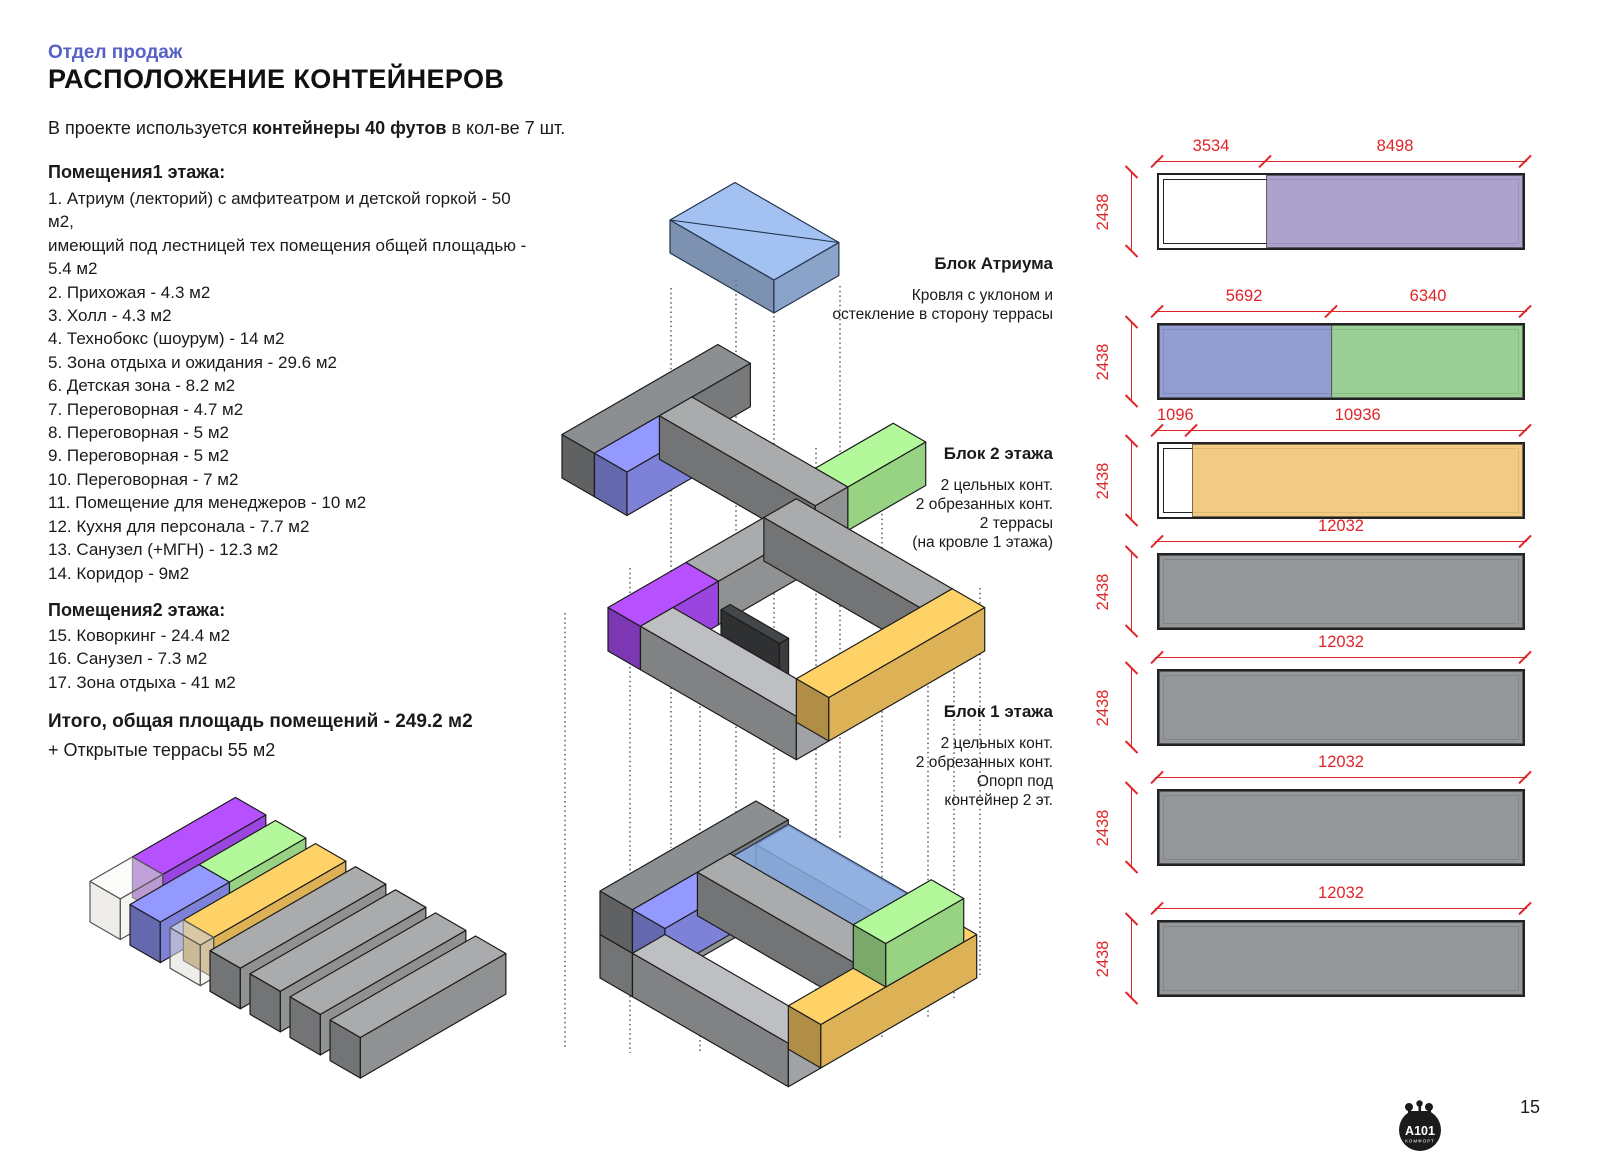 The image size is (1600, 1159). What do you see at coordinates (1016, 523) in the screenshot?
I see `block-line: 2 террасы` at bounding box center [1016, 523].